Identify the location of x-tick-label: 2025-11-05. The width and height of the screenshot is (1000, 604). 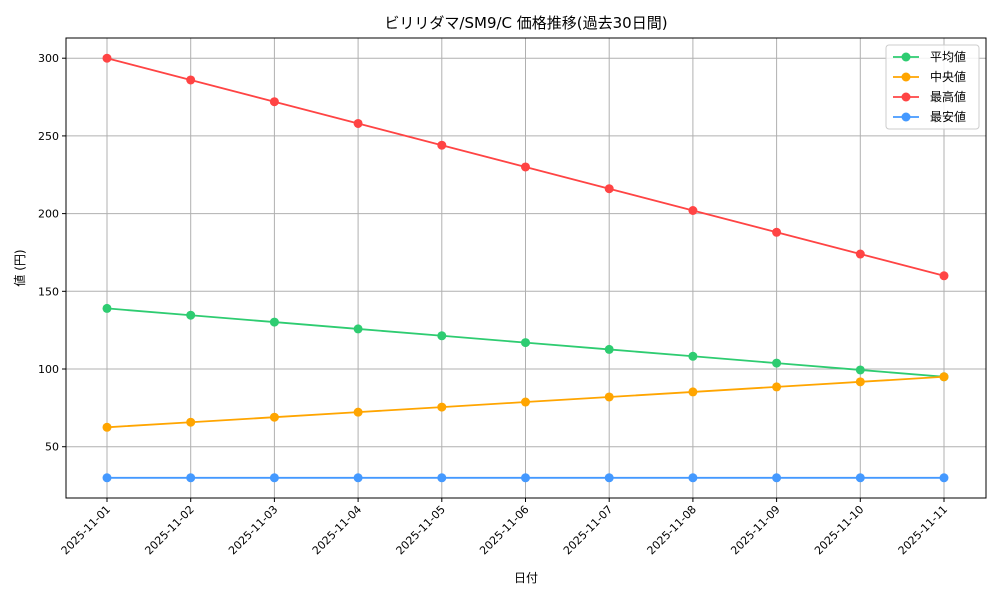
(421, 530).